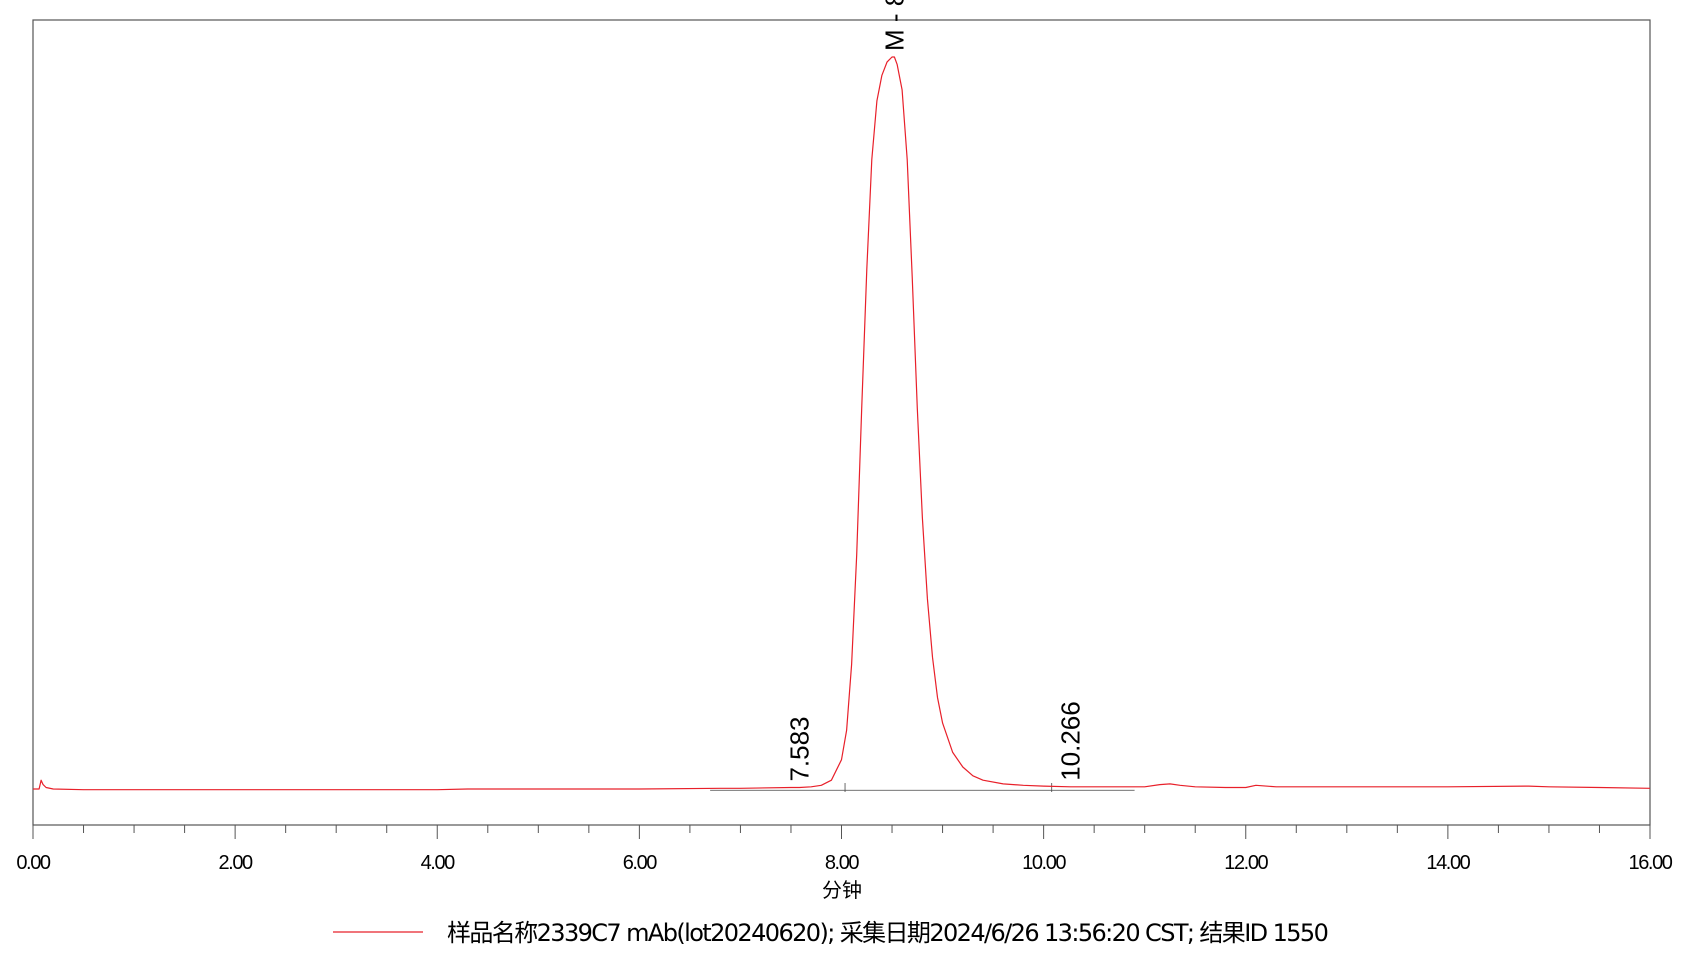  Describe the element at coordinates (894, 25) in the screenshot. I see `peak-label: M - 8.523` at that location.